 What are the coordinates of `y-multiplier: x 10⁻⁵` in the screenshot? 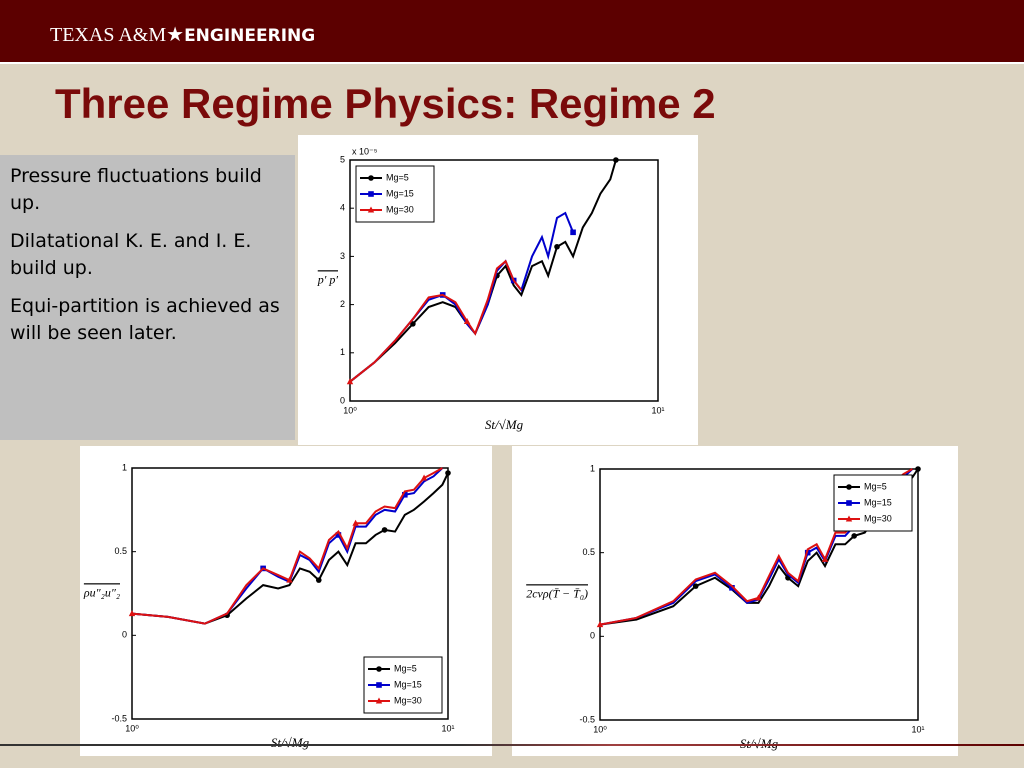 It's located at (365, 151).